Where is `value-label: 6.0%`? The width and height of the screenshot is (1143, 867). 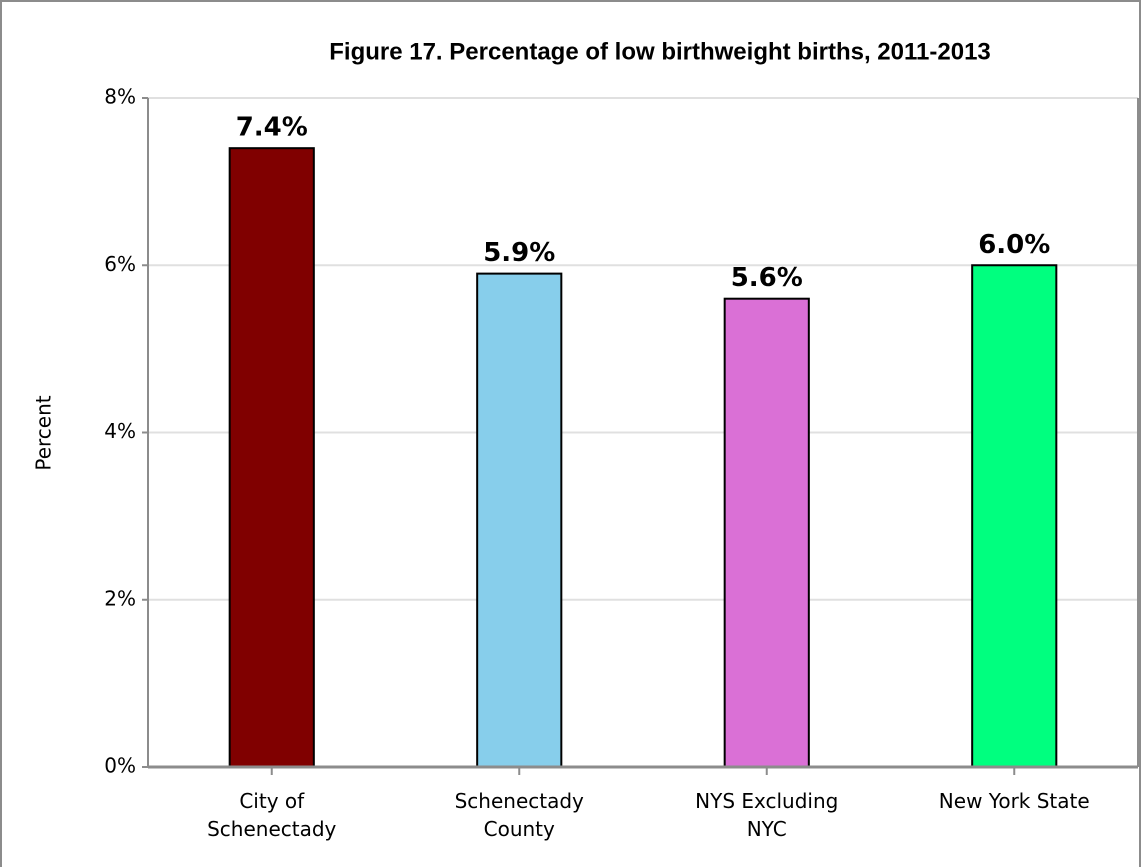
value-label: 6.0% is located at coordinates (1014, 245).